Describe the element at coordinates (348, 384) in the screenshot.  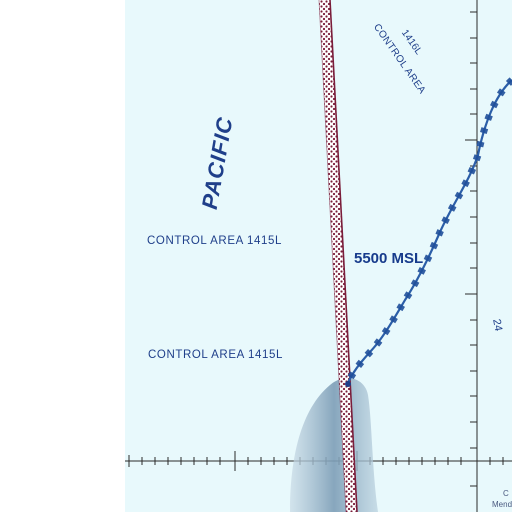
I see `boundary-junction` at that location.